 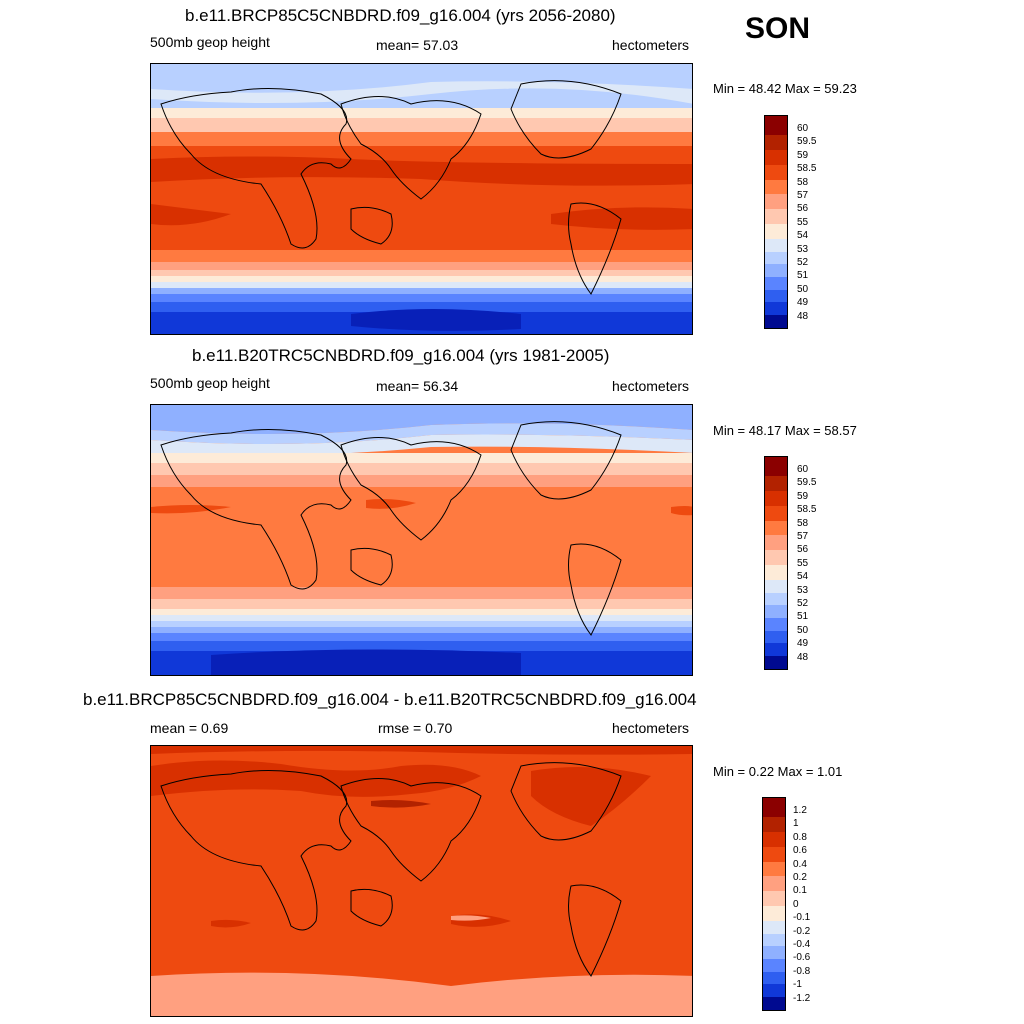 I want to click on panel-2-minmax: Min = 48.17 Max = 58.57, so click(x=785, y=430).